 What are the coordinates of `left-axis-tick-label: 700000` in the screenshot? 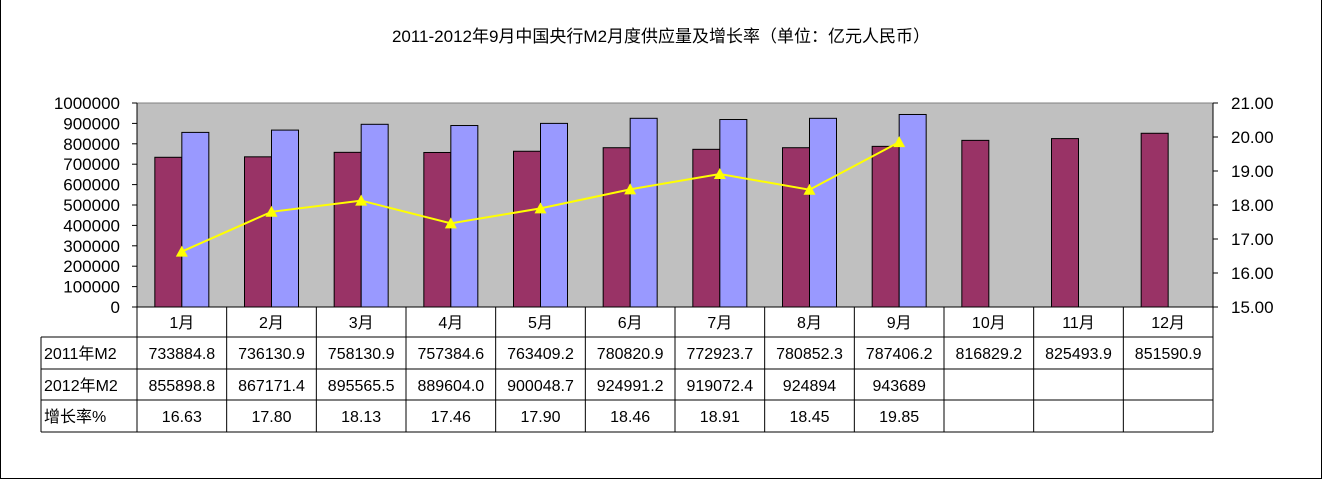 It's located at (91, 164).